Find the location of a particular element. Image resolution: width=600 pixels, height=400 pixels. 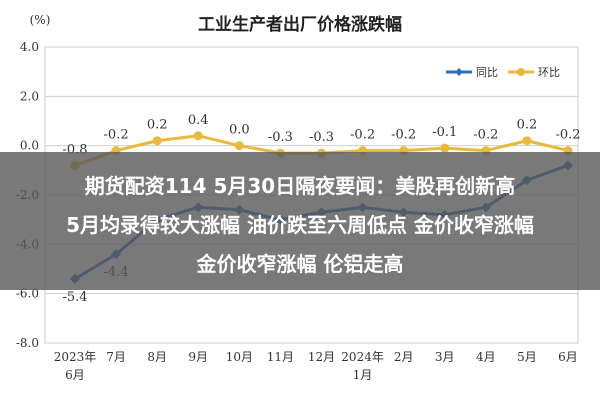

x-tick-label: 12月 is located at coordinates (321, 357).